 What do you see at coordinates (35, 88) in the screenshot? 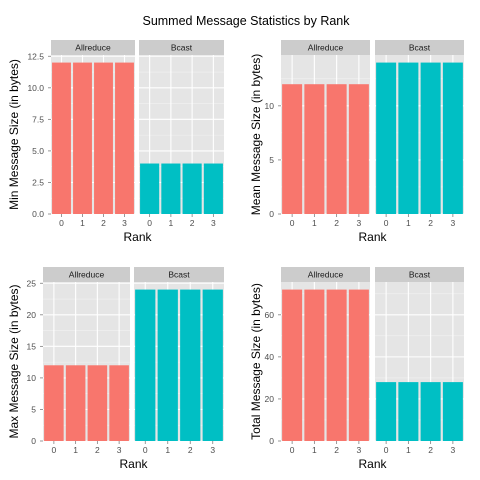
I see `y-tick-label: 10.0` at bounding box center [35, 88].